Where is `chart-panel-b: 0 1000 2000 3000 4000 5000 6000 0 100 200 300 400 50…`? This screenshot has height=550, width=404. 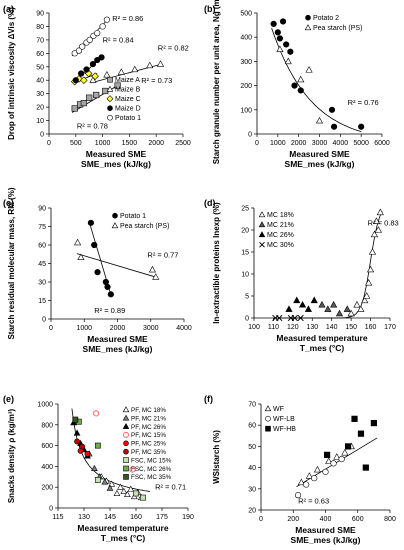 chart-panel-b: 0 1000 2000 3000 4000 5000 6000 0 100 200 300 400 50… is located at coordinates (297, 84).